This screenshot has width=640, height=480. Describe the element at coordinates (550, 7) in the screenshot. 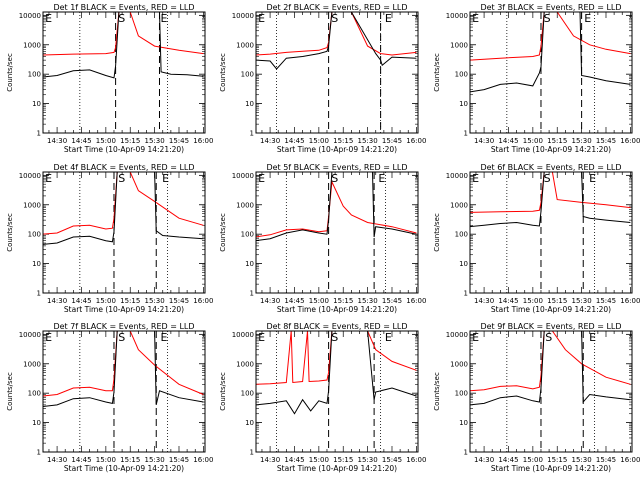

I see `panel-title: Det 3f BLACK = Events, RED = LLD` at that location.